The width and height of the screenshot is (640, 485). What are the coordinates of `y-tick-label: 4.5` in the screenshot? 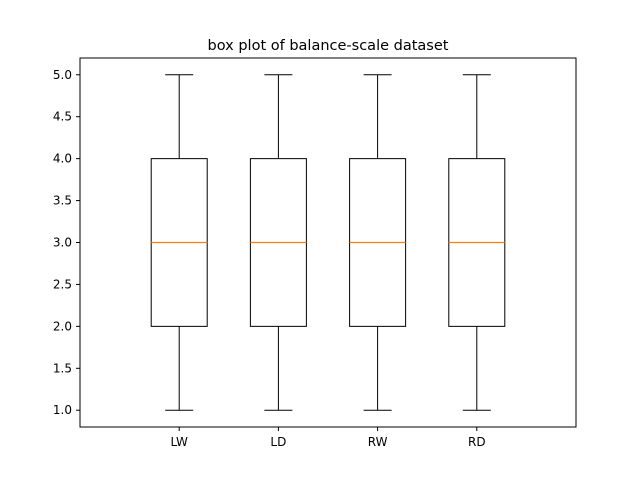 It's located at (62, 117).